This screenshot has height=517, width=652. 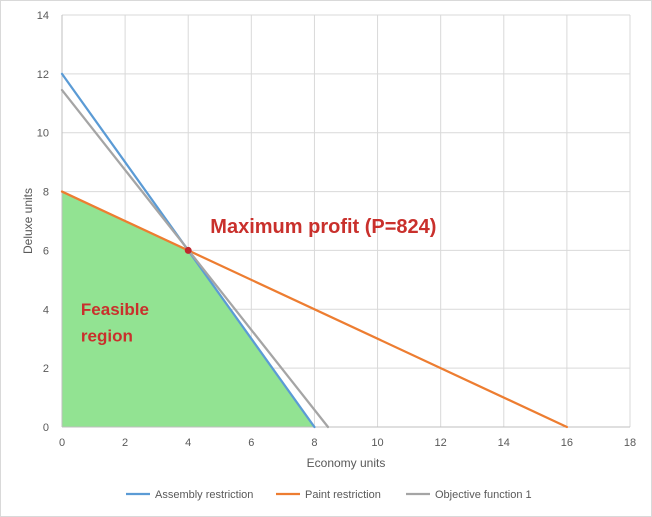 What do you see at coordinates (567, 443) in the screenshot?
I see `x-tick-label: 16` at bounding box center [567, 443].